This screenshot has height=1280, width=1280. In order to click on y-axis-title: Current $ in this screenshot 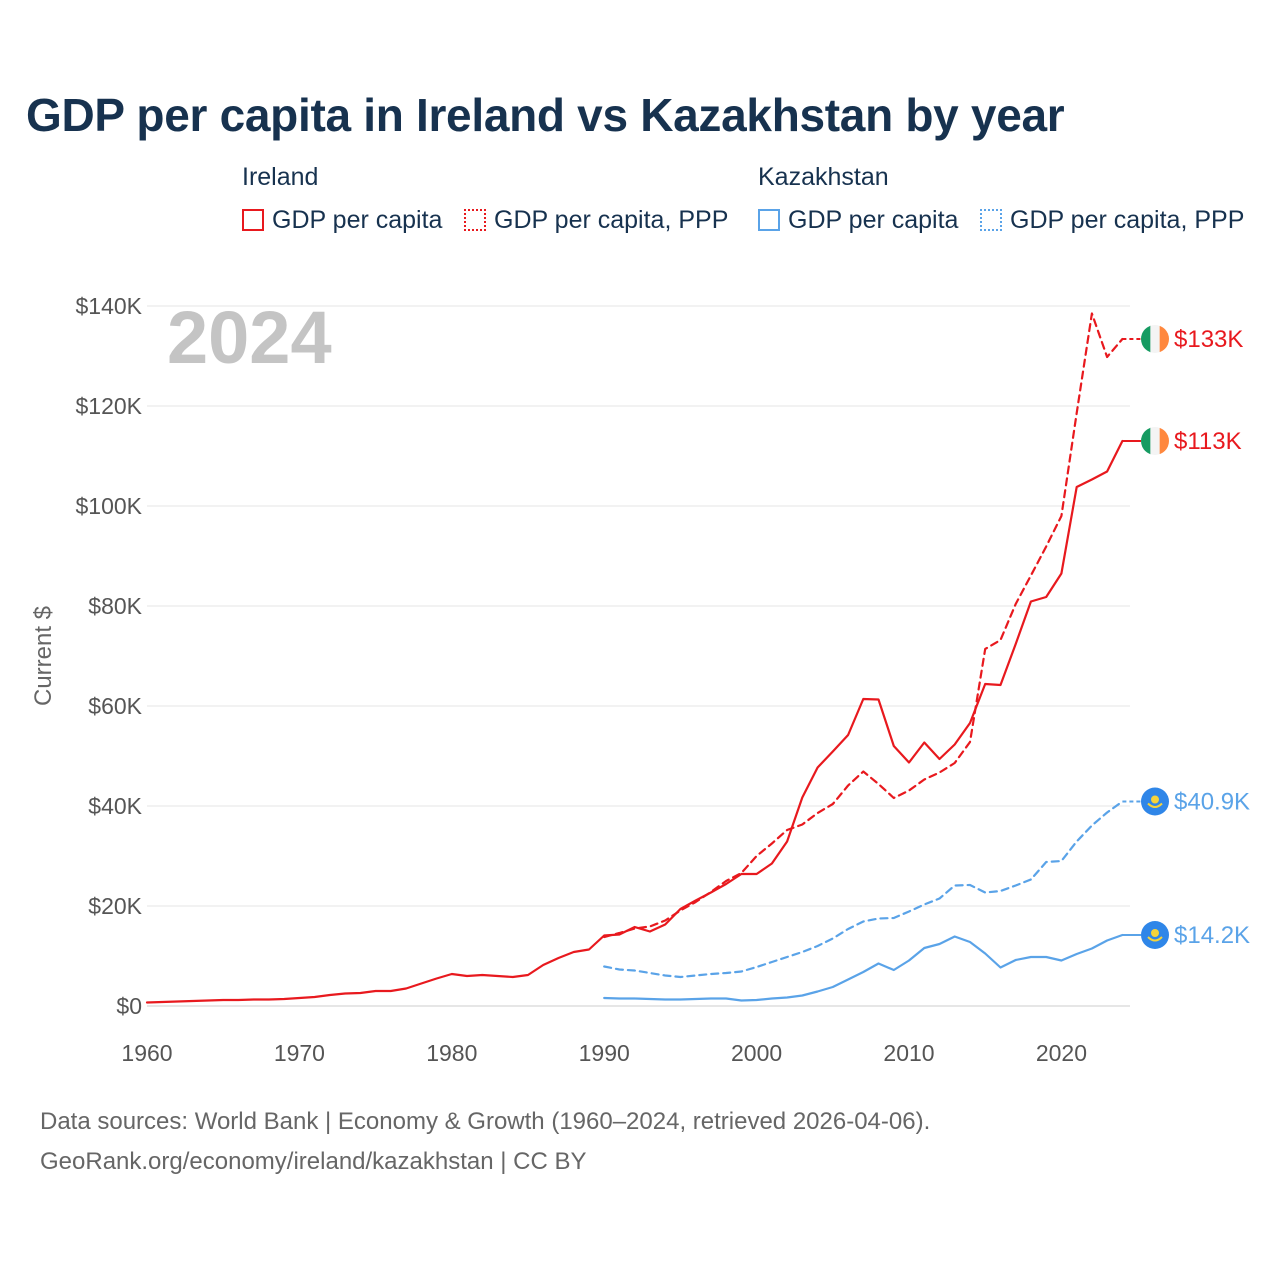, I will do `click(43, 656)`.